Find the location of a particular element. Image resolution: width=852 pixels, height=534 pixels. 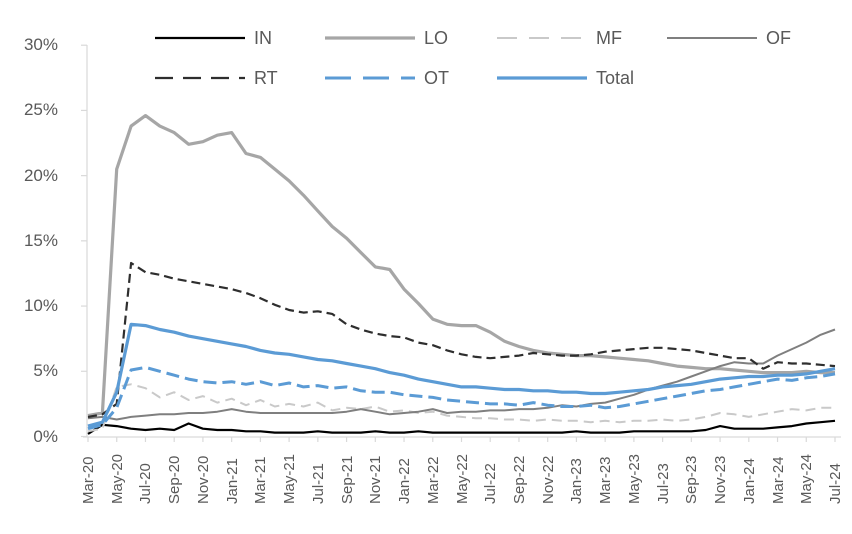

legend-swatch-LO is located at coordinates (370, 38).